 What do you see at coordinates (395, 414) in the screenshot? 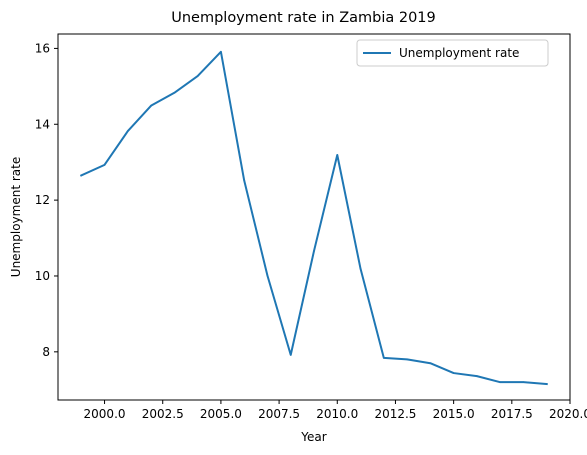
I see `x-tick-label: 2012.5` at bounding box center [395, 414].